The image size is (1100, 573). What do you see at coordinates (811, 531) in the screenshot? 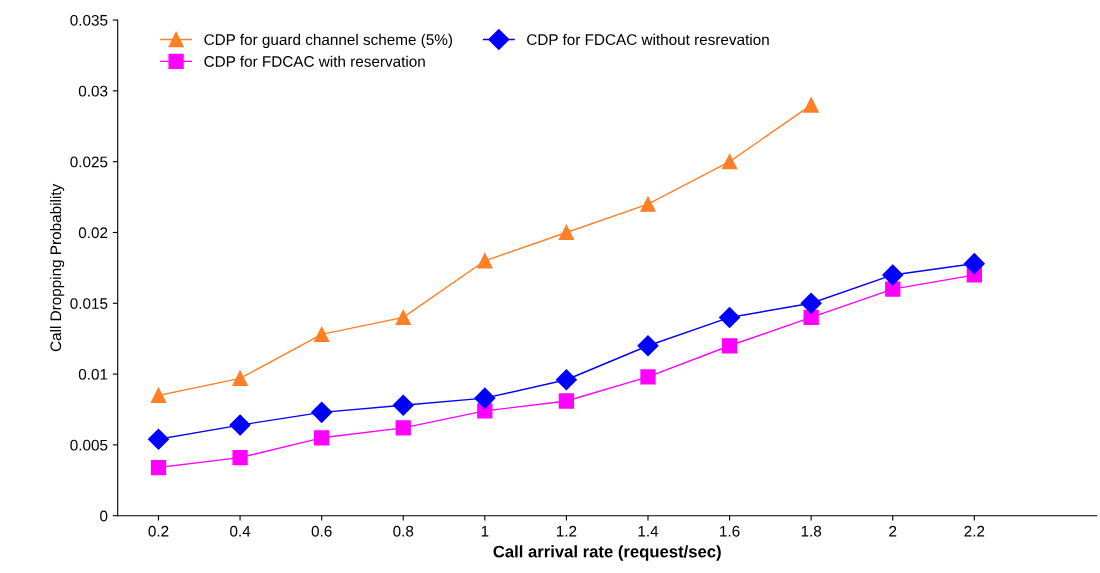
I see `x-tick-label: 1.8` at bounding box center [811, 531].